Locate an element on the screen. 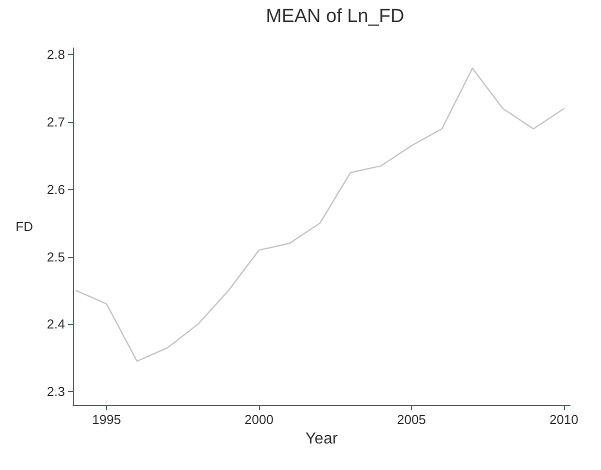 Image resolution: width=601 pixels, height=470 pixels. x-tick-label: 1995 is located at coordinates (106, 419).